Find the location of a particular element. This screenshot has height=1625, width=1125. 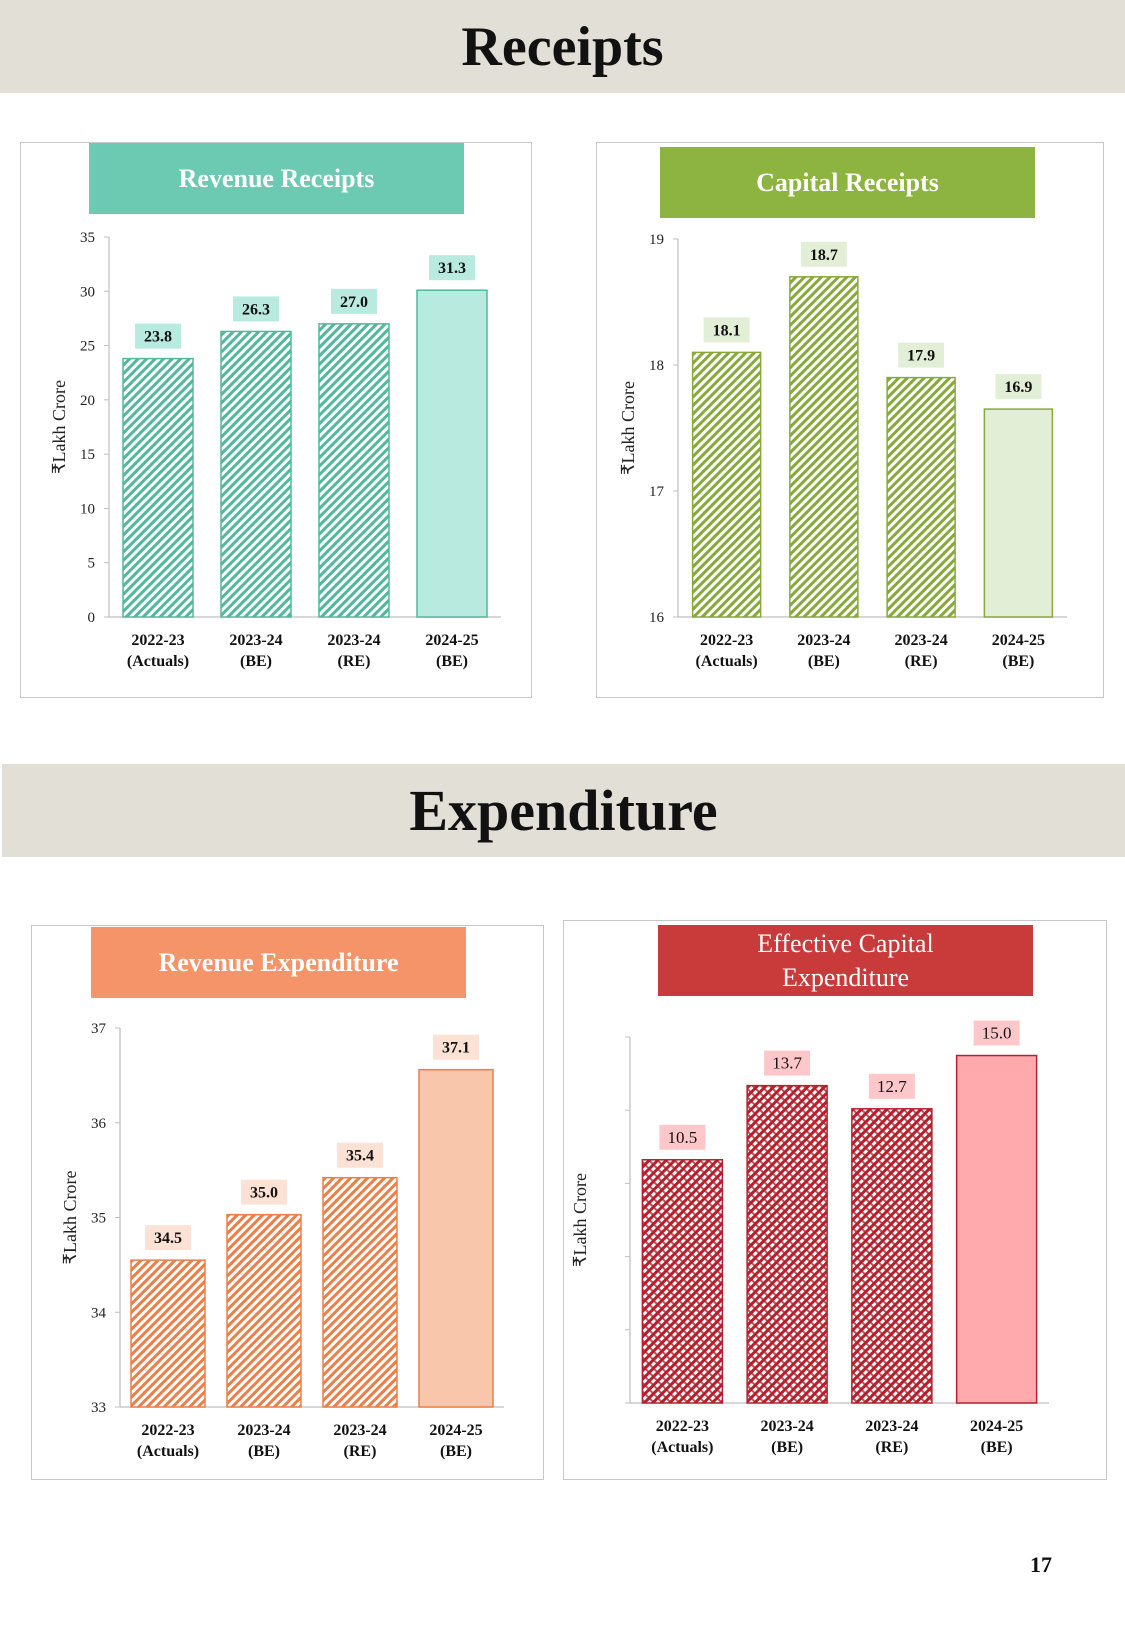

data-label-0: 34.5 is located at coordinates (168, 1238).